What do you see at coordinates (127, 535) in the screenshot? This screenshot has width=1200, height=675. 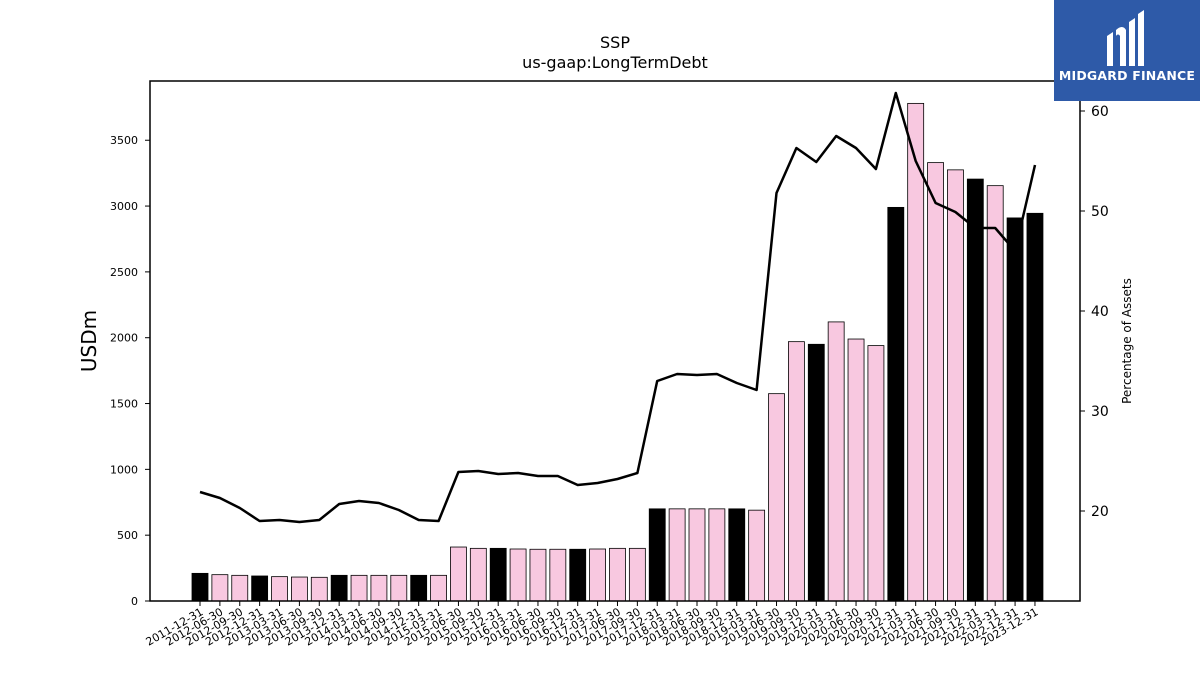 I see `y-tick-label: 500` at bounding box center [127, 535].